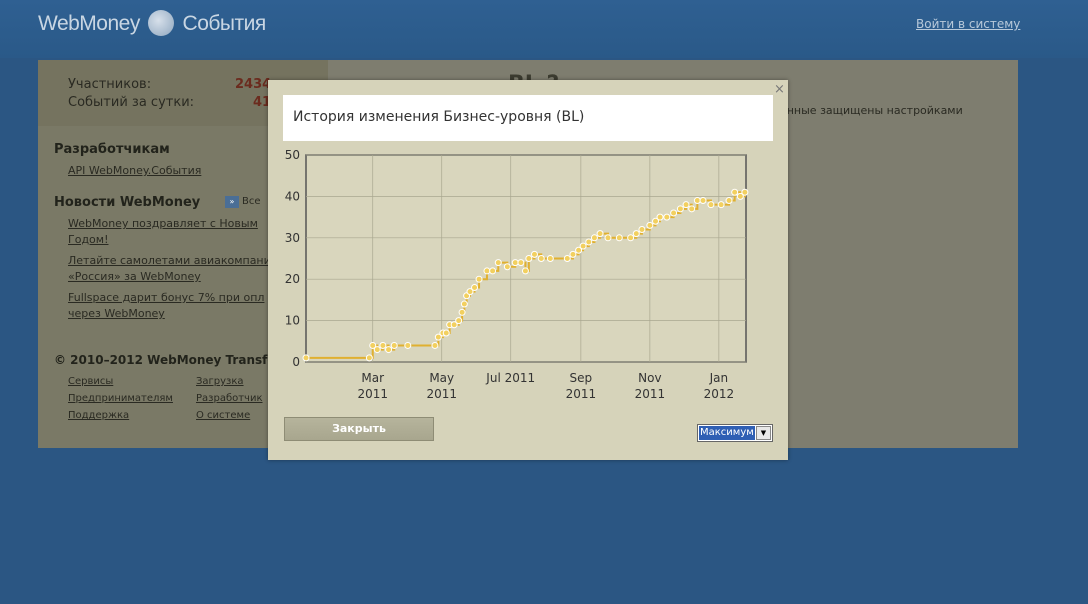 This screenshot has height=604, width=1088. I want to click on stat-label-events: Событий за сутки:, so click(131, 102).